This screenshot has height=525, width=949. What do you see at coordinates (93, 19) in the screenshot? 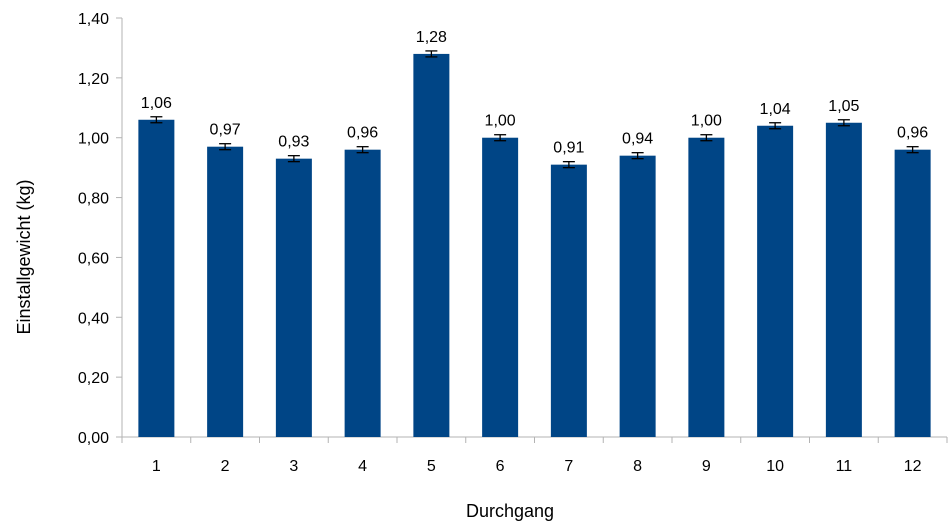
I see `y-tick-label: 1,40` at bounding box center [93, 19].